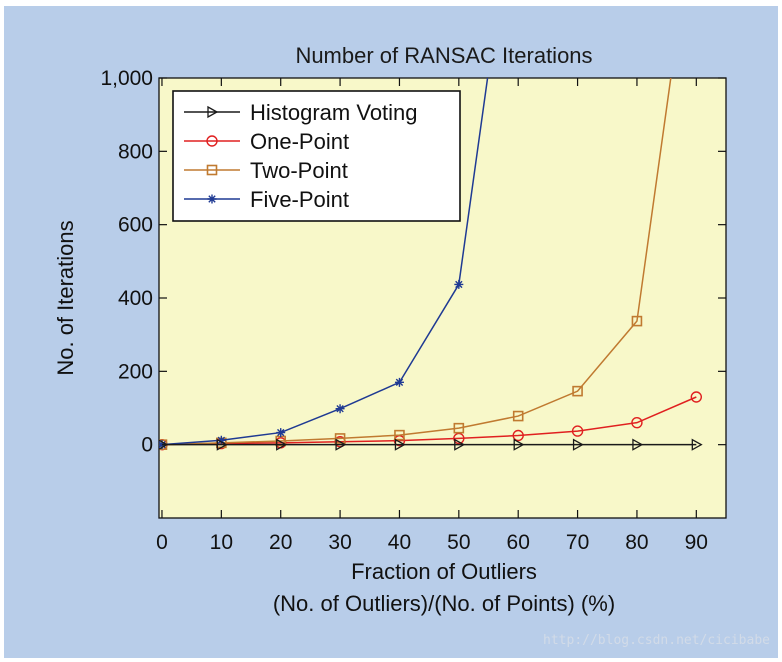 The width and height of the screenshot is (782, 662). Describe the element at coordinates (147, 445) in the screenshot. I see `y-tick-label: 0` at that location.